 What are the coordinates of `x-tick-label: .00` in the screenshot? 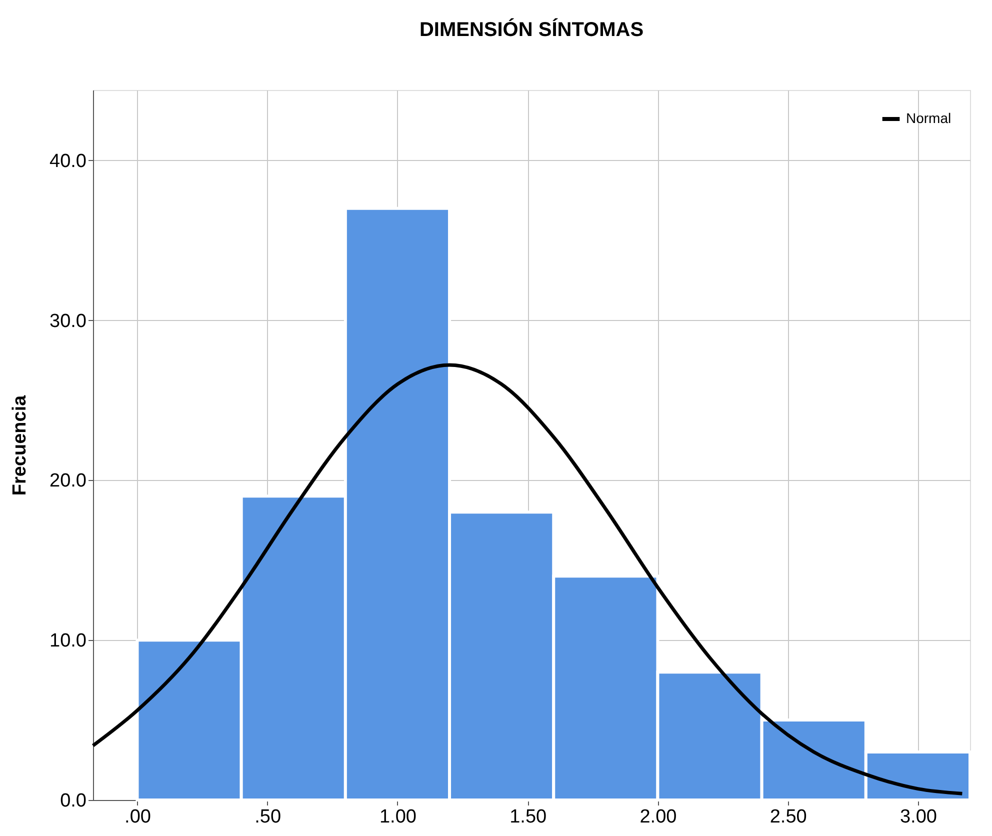 It's located at (137, 817).